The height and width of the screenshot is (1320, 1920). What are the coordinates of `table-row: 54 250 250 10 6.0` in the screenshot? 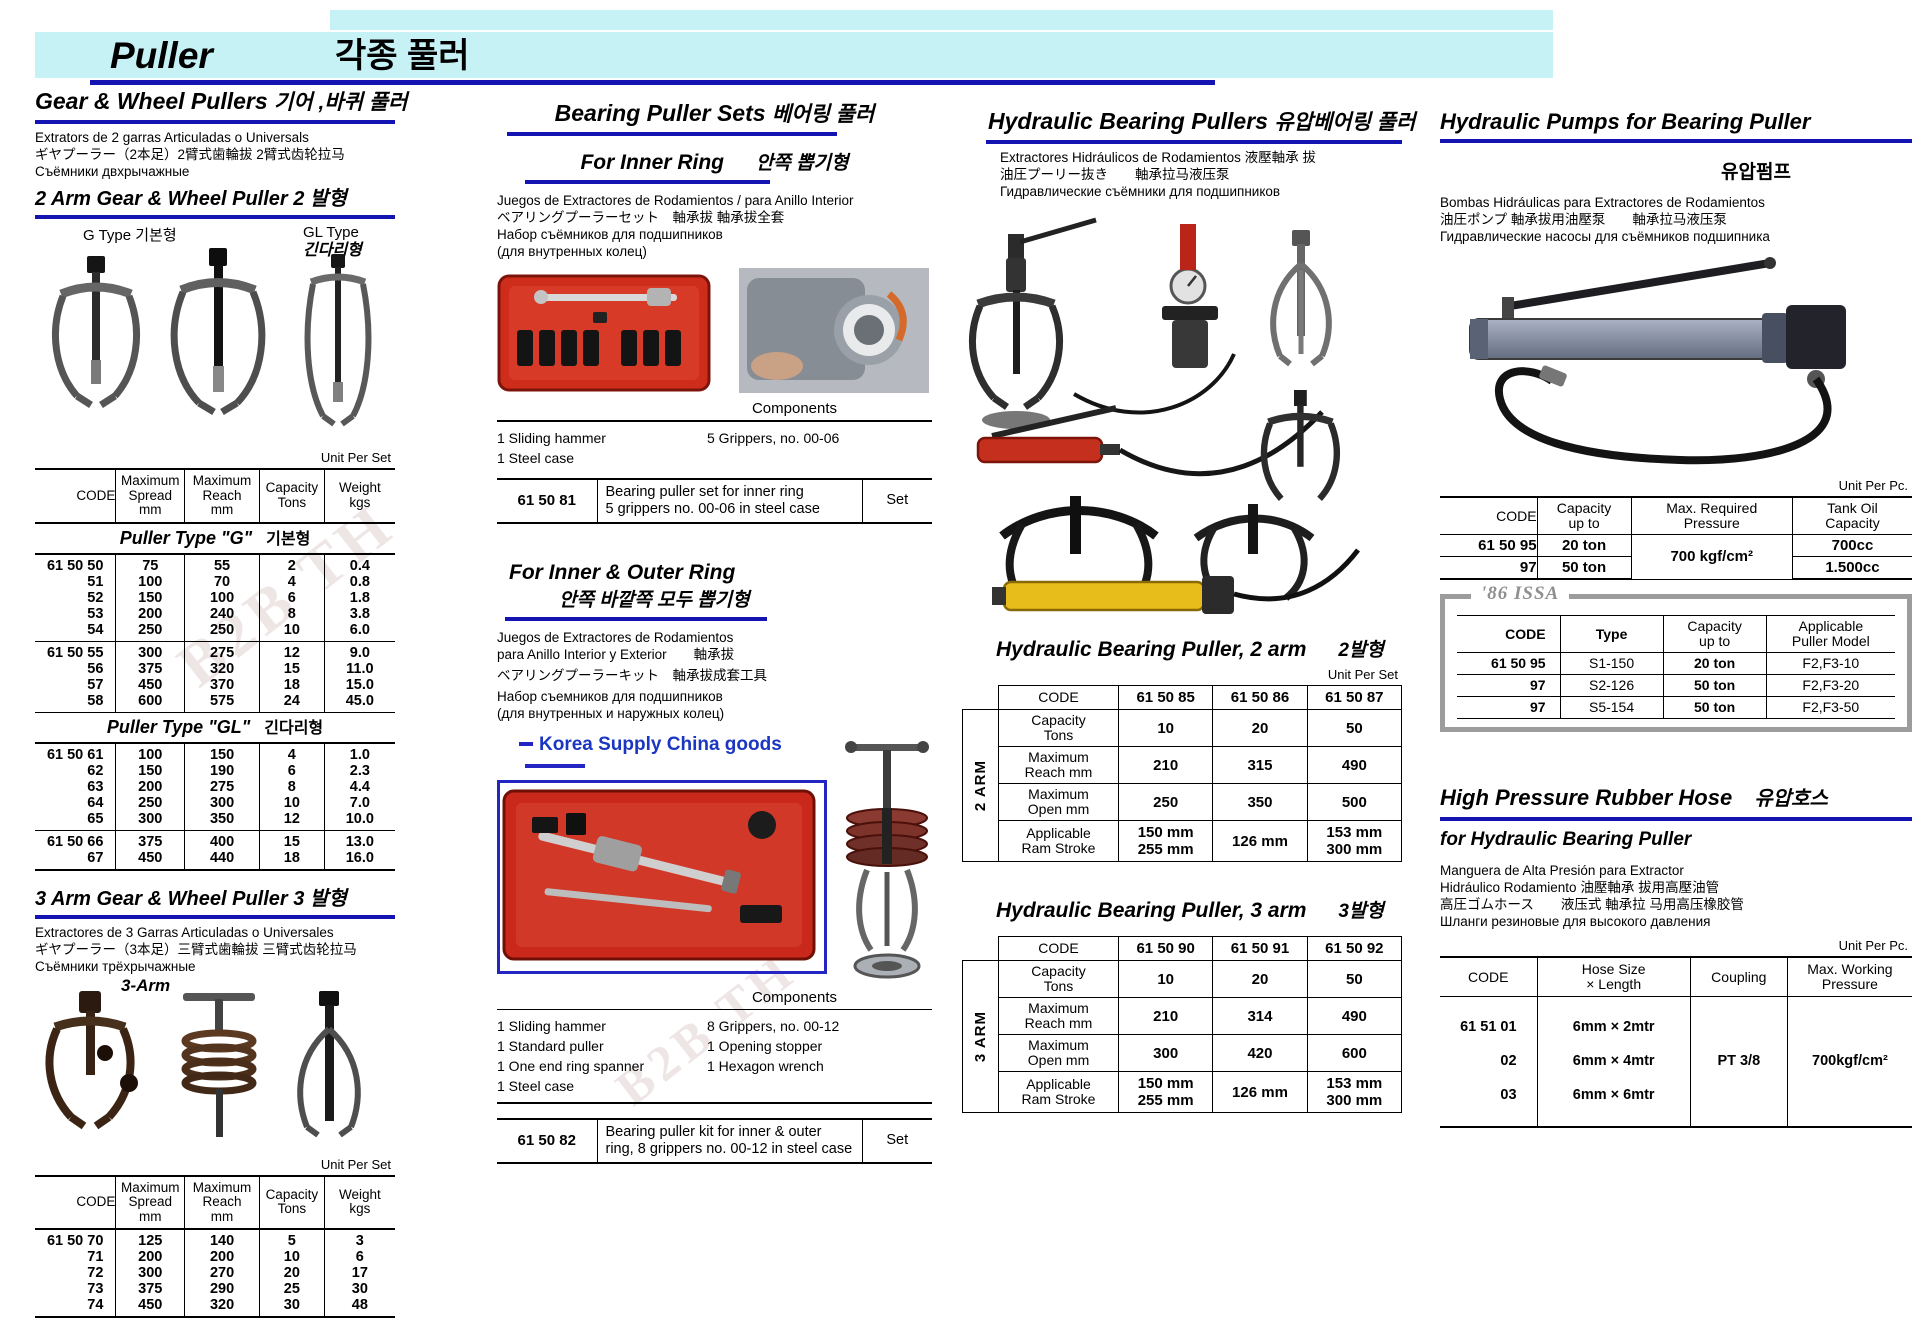 It's located at (215, 631).